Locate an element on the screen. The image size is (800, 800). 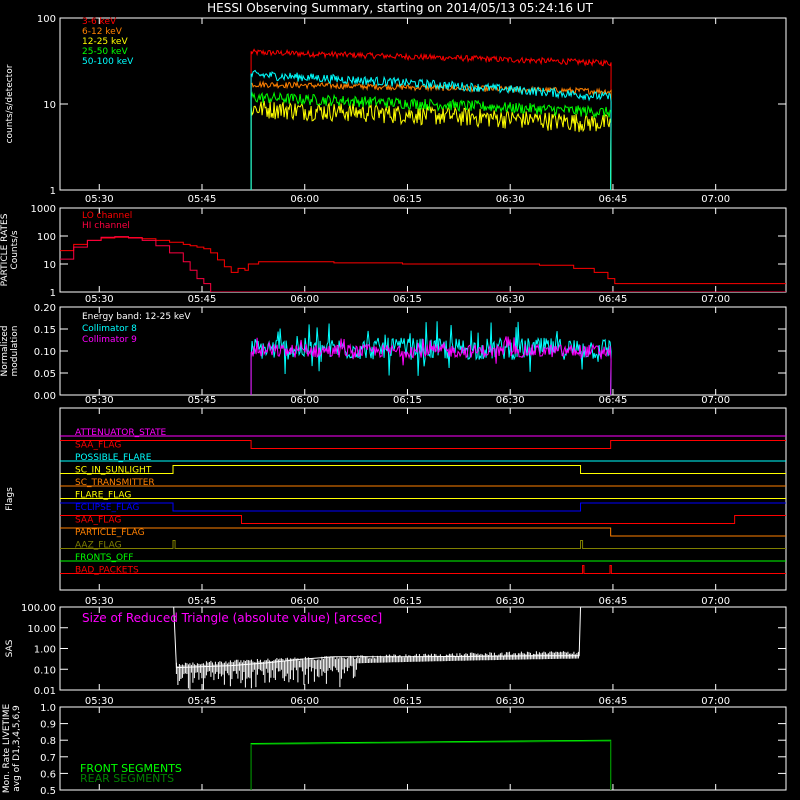
series-line-25-50-kev is located at coordinates (431, 140).